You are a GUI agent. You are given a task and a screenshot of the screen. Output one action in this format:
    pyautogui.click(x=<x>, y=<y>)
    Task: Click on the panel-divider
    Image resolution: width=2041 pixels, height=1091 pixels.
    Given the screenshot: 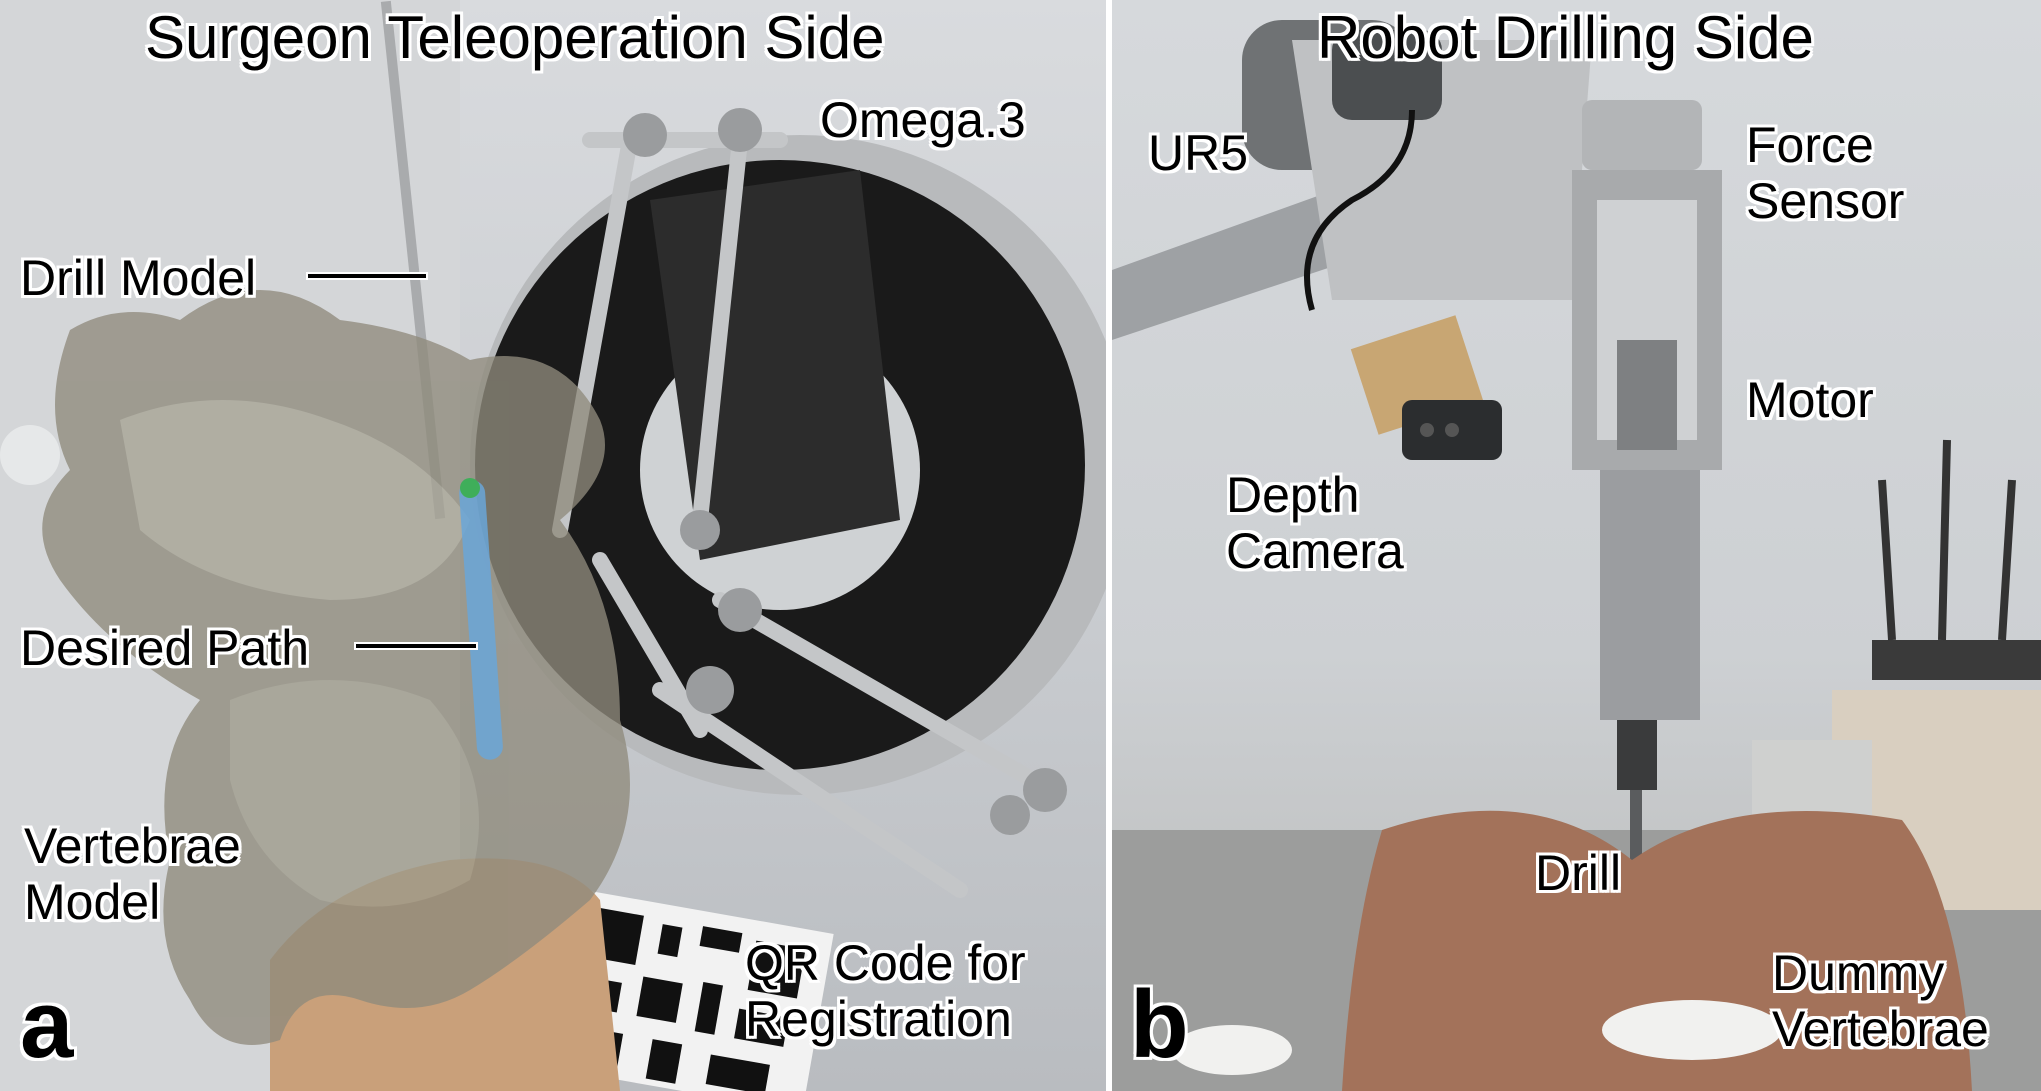 What is the action you would take?
    pyautogui.click(x=1109, y=545)
    